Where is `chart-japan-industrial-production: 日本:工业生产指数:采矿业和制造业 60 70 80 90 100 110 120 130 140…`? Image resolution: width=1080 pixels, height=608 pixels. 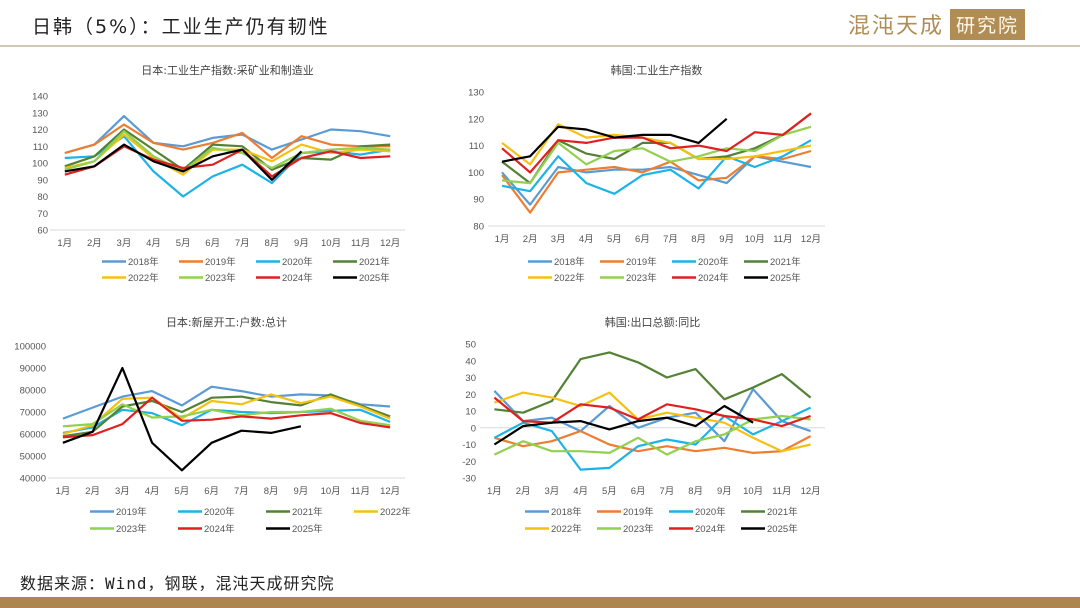
chart-japan-industrial-production: 日本:工业生产指数:采矿业和制造业 60 70 80 90 100 110 120 130 140… is located at coordinates (215, 178).